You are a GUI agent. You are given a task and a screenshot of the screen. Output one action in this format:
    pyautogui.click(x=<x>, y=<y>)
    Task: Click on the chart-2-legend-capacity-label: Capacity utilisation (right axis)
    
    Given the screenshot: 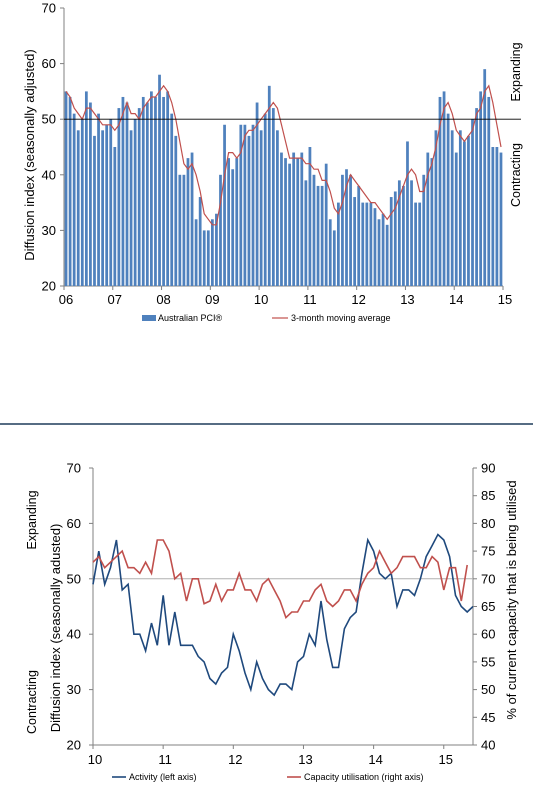 What is the action you would take?
    pyautogui.click(x=364, y=777)
    